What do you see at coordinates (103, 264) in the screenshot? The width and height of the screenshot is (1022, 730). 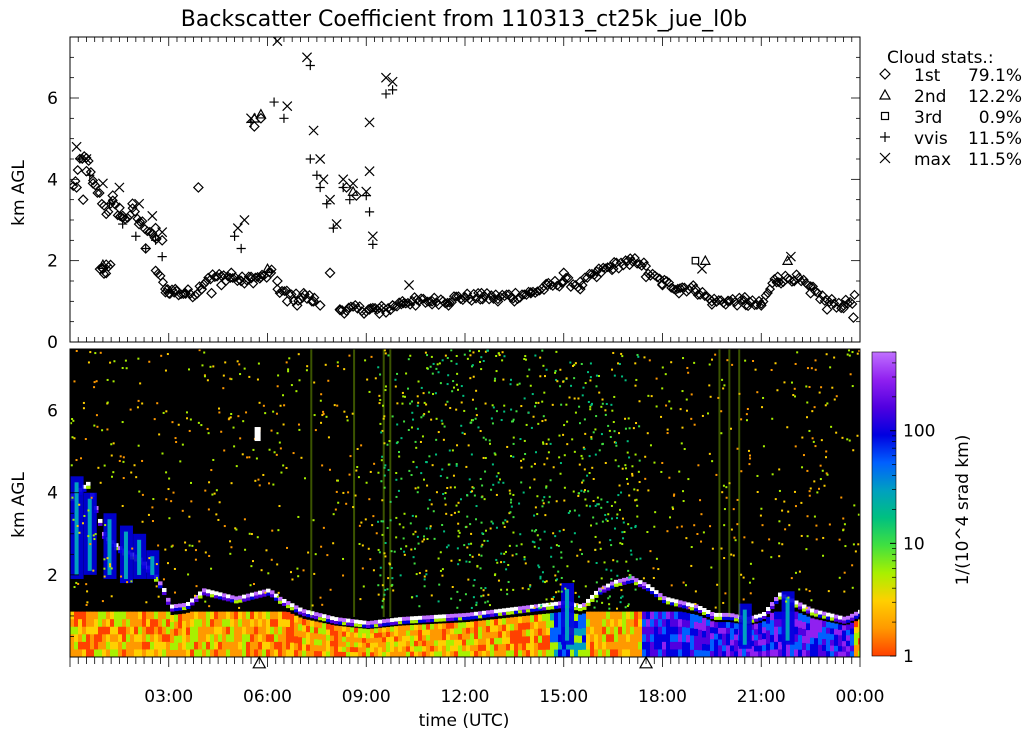 I see `triangle-point` at bounding box center [103, 264].